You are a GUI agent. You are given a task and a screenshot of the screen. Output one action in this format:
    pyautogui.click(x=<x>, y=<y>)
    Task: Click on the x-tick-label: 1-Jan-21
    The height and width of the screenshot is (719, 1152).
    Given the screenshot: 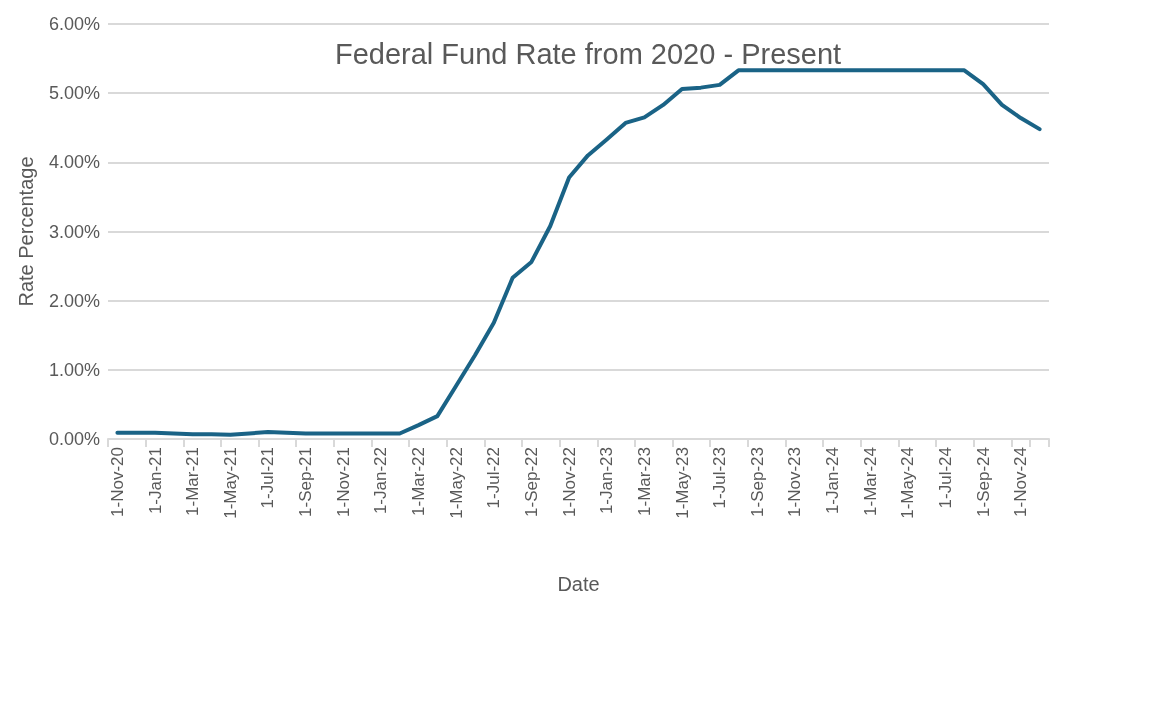 What is the action you would take?
    pyautogui.click(x=155, y=481)
    